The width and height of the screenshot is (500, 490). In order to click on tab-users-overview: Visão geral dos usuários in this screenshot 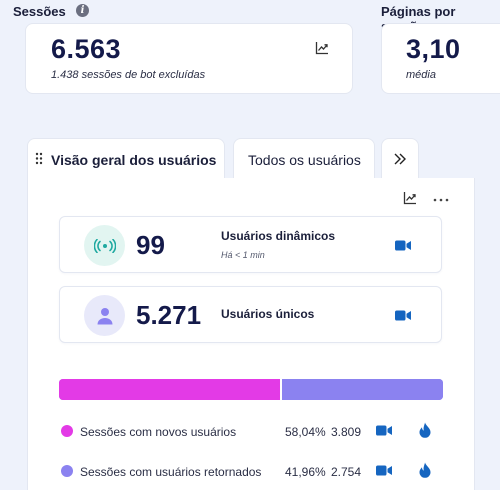, I will do `click(126, 158)`.